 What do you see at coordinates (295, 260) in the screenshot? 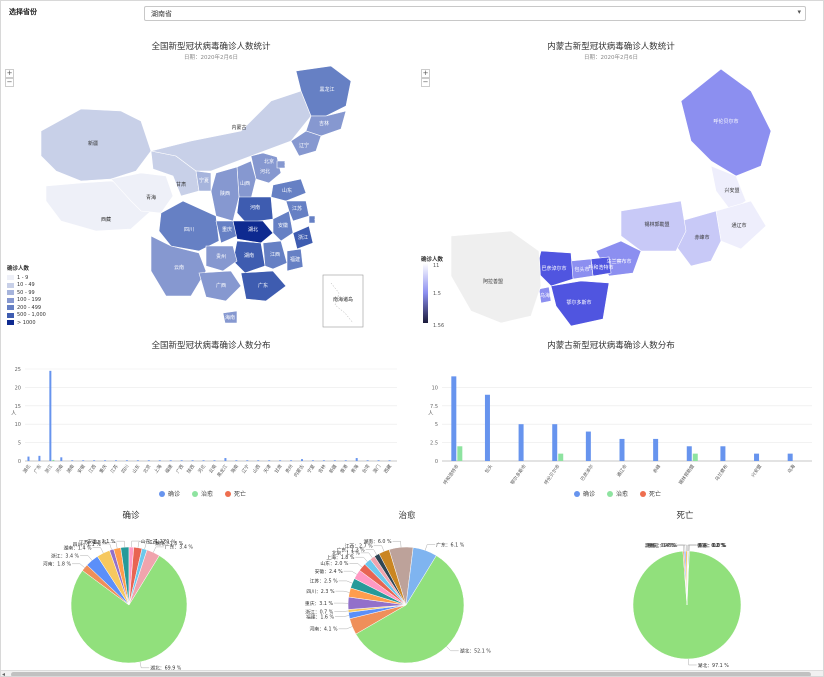
I see `province-福建` at bounding box center [295, 260].